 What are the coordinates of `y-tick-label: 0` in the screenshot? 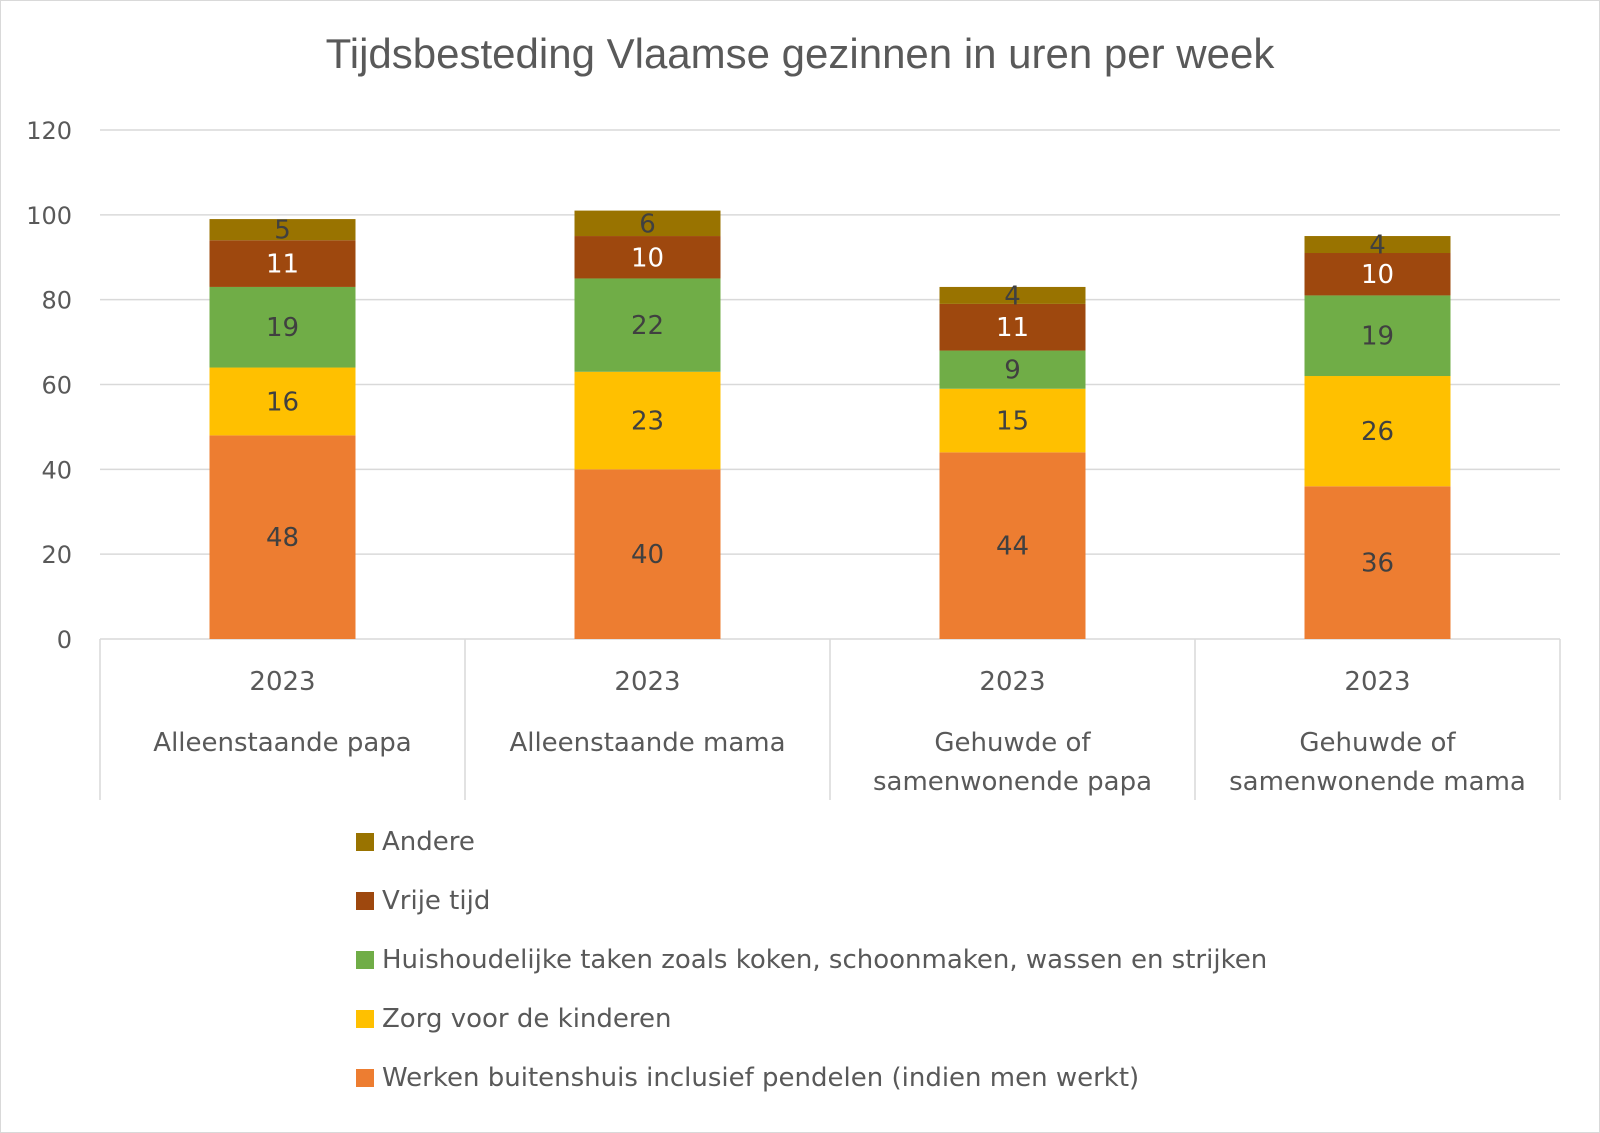 It's located at (64, 640).